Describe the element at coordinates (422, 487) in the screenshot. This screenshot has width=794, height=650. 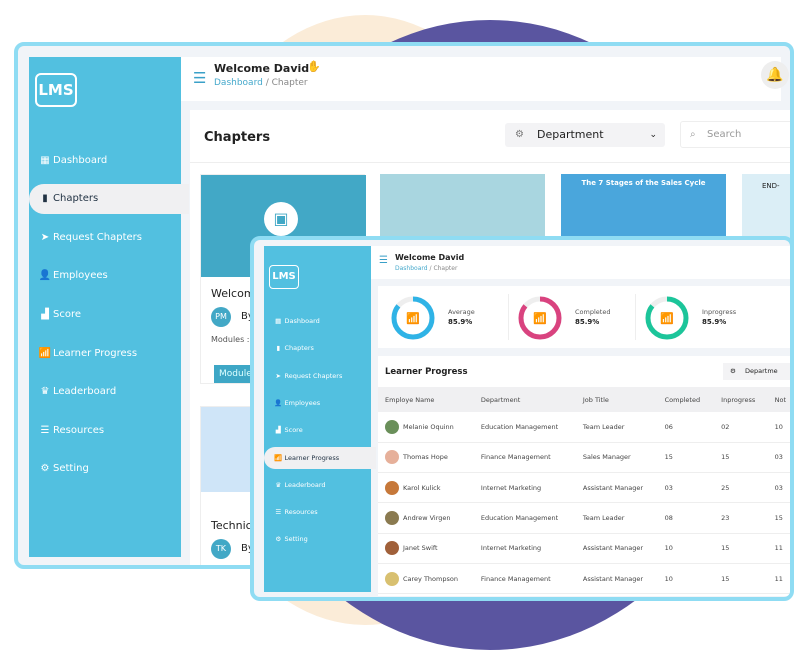
I see `employee-name: Karol Kulick` at that location.